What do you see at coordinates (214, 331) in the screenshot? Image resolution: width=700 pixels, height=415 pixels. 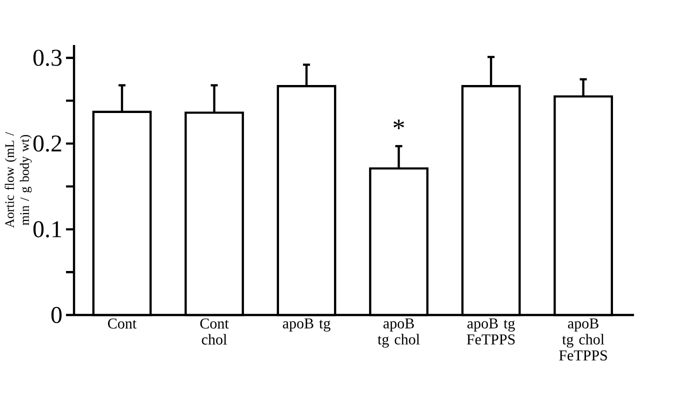 I see `x-tick-label: Cont chol` at bounding box center [214, 331].